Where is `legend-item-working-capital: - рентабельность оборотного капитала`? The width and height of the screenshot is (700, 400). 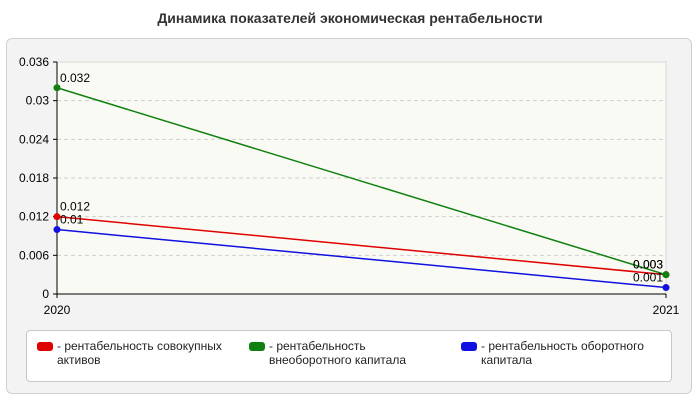 legend-item-working-capital: - рентабельность оборотного капитала is located at coordinates (557, 353).